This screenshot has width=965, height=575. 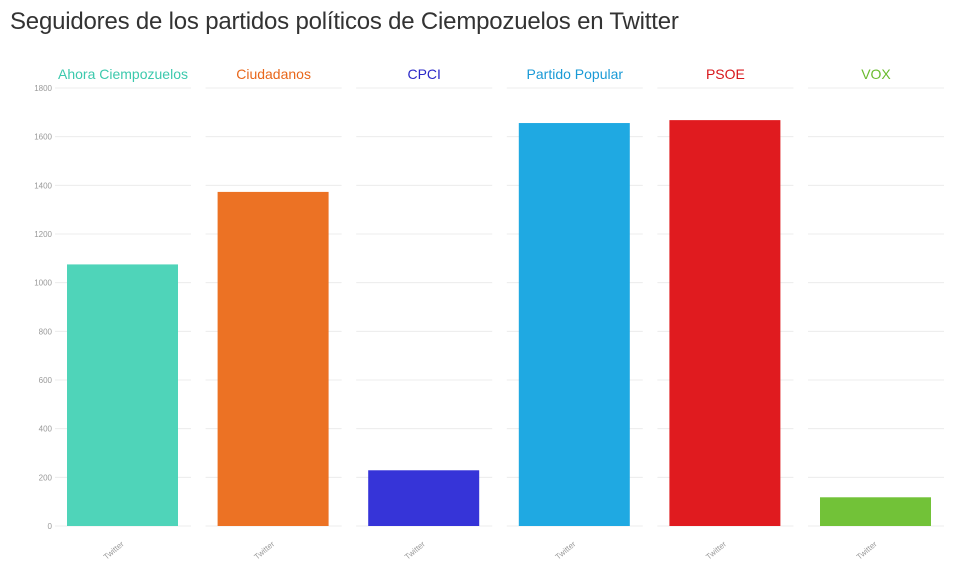 I want to click on y-tick-label: 1800, so click(x=43, y=88).